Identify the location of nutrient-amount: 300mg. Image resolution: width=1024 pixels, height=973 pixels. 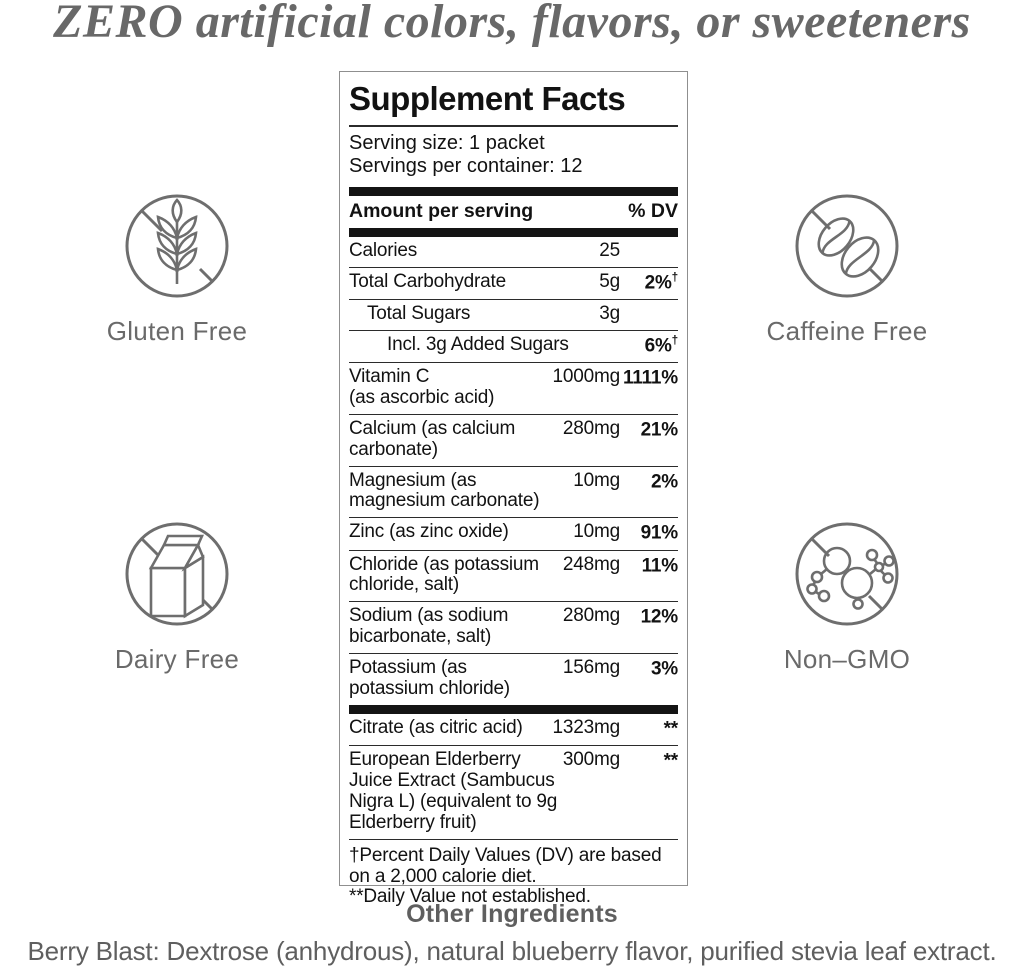
(591, 760).